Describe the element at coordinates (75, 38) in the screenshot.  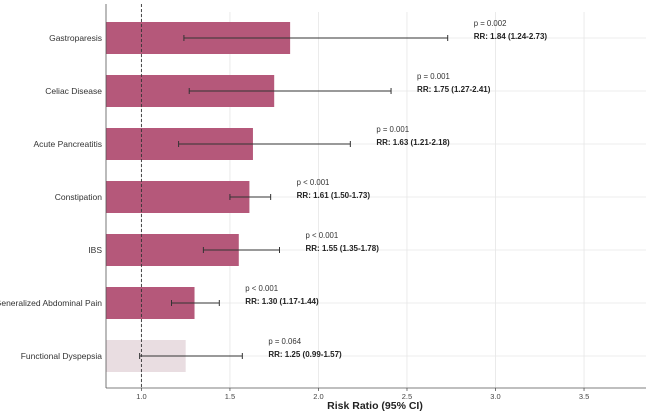
I see `category-label: Gastroparesis` at that location.